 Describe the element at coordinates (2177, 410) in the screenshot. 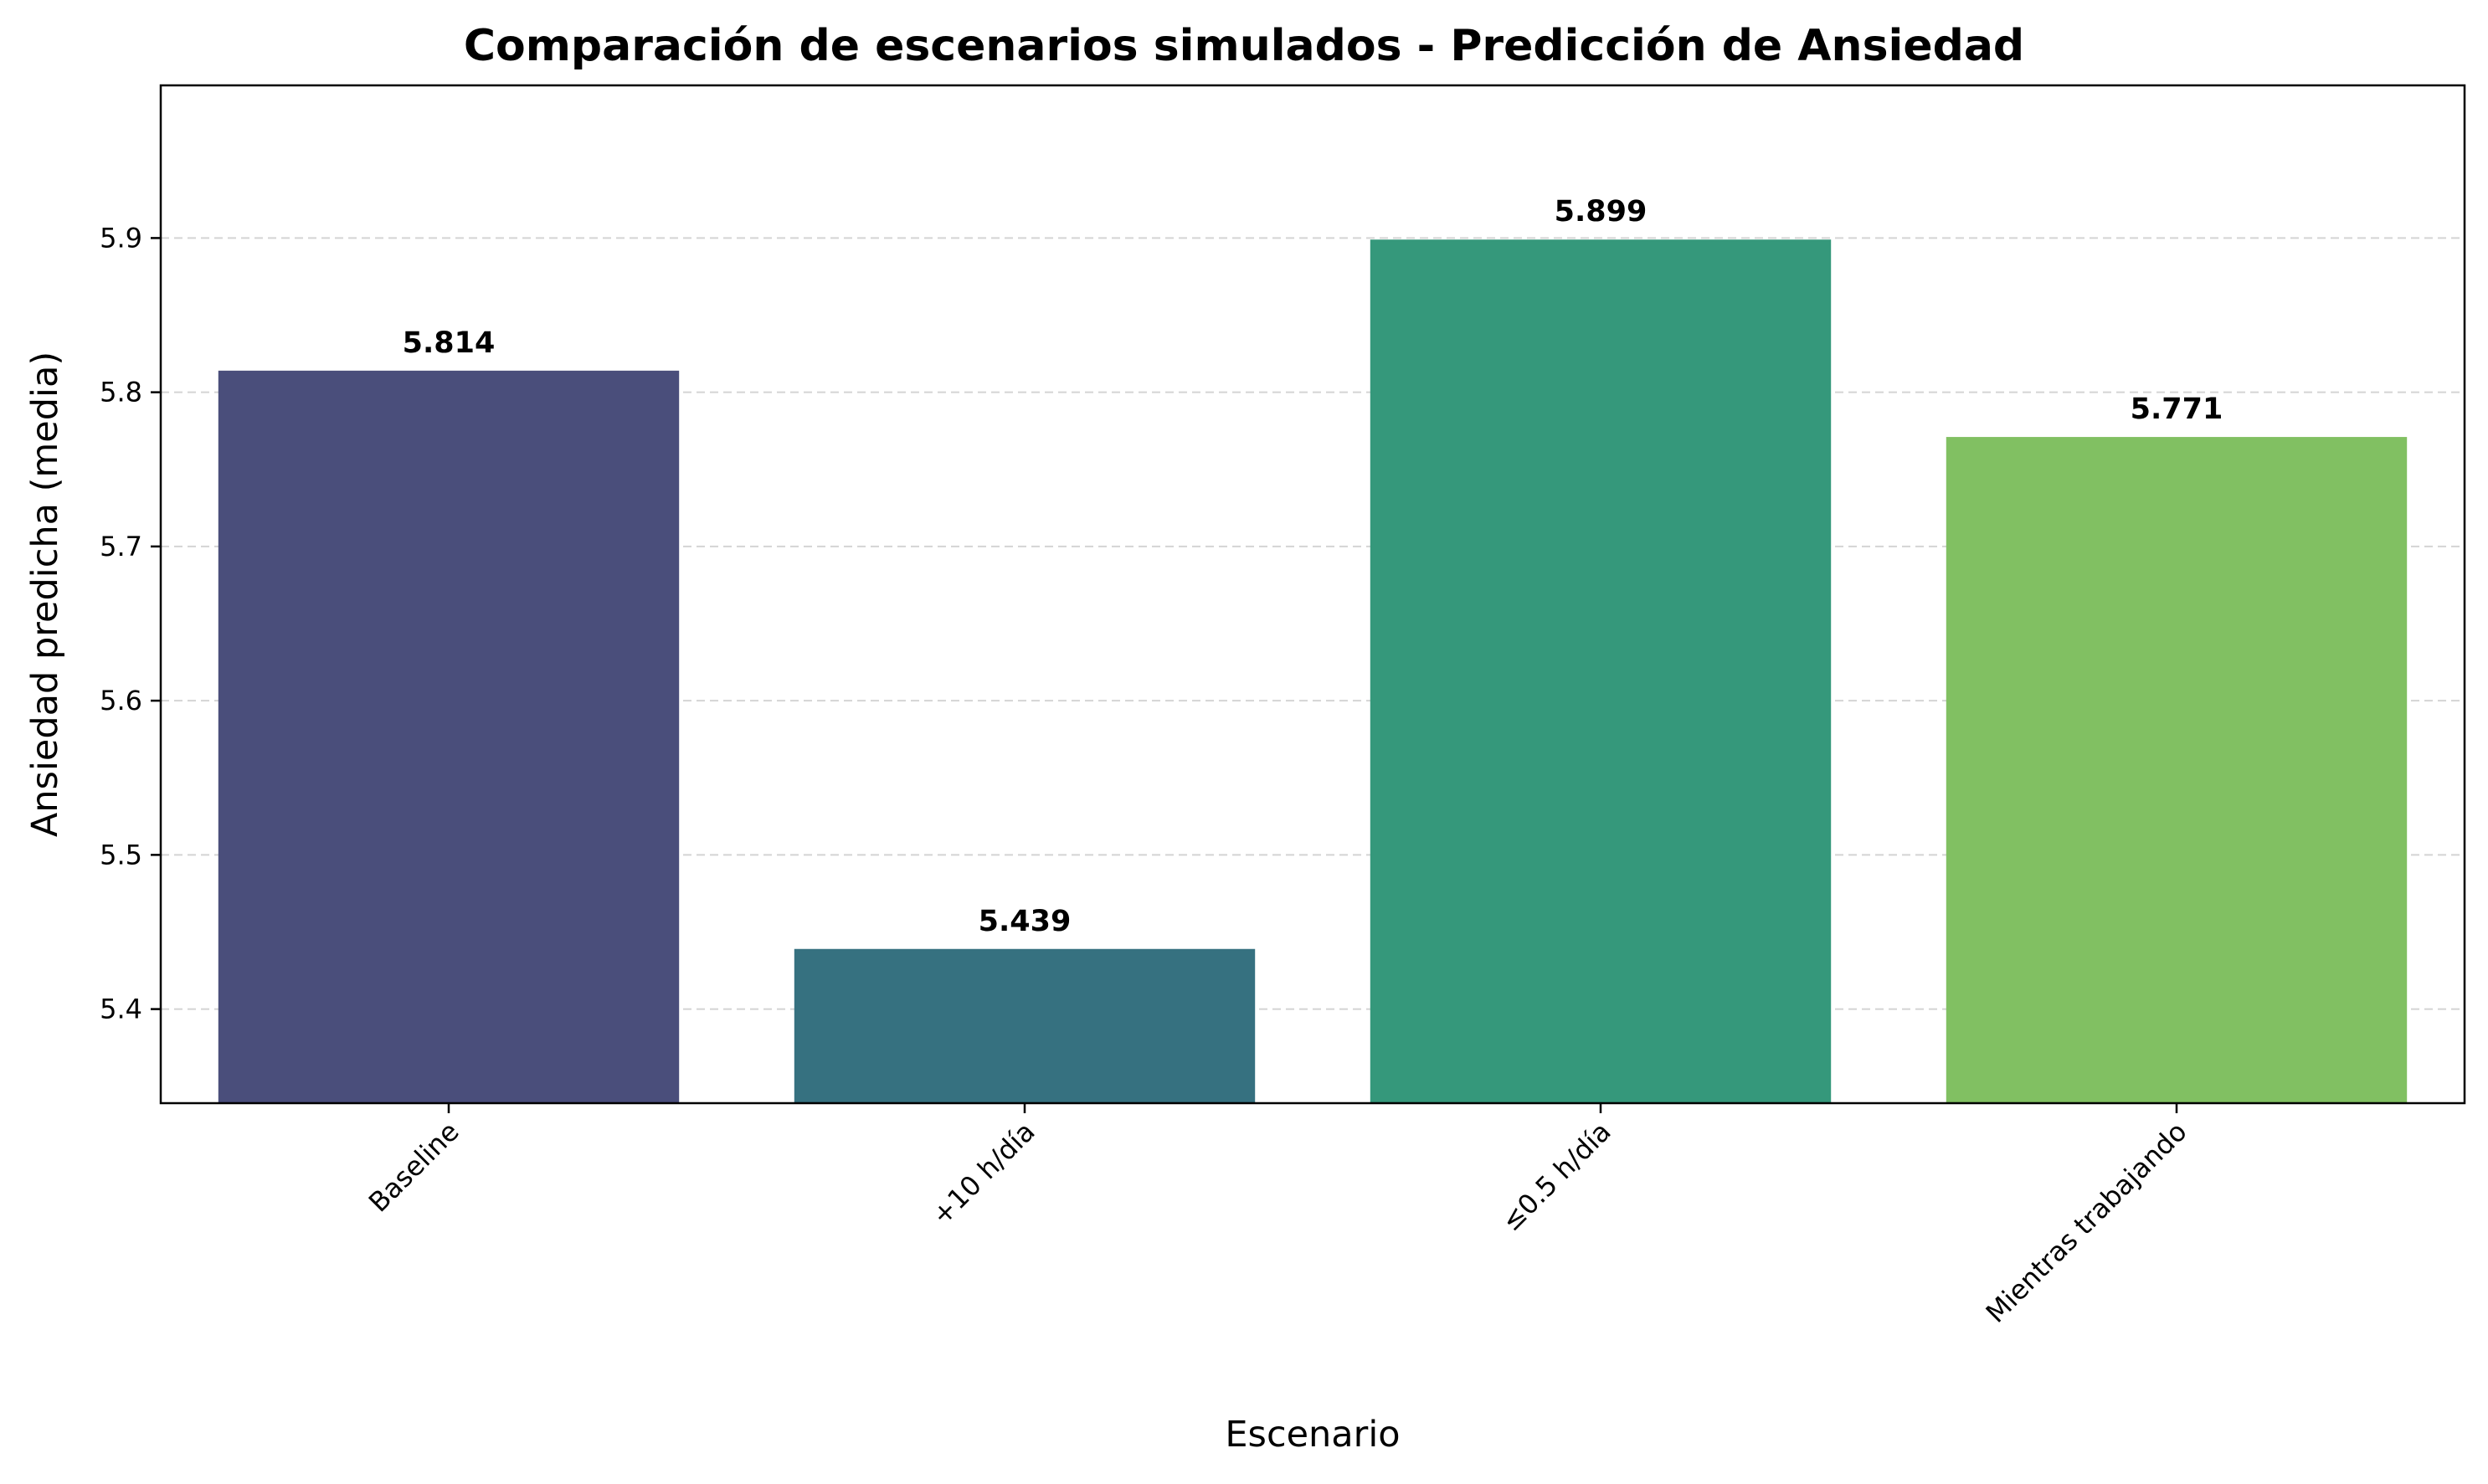

I see `bar-value-label: 5.771` at that location.